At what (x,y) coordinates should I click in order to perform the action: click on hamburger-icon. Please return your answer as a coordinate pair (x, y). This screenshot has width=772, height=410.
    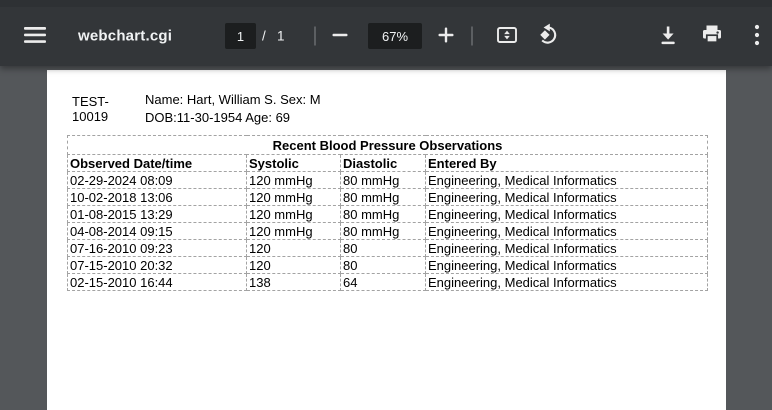
    Looking at the image, I should click on (35, 36).